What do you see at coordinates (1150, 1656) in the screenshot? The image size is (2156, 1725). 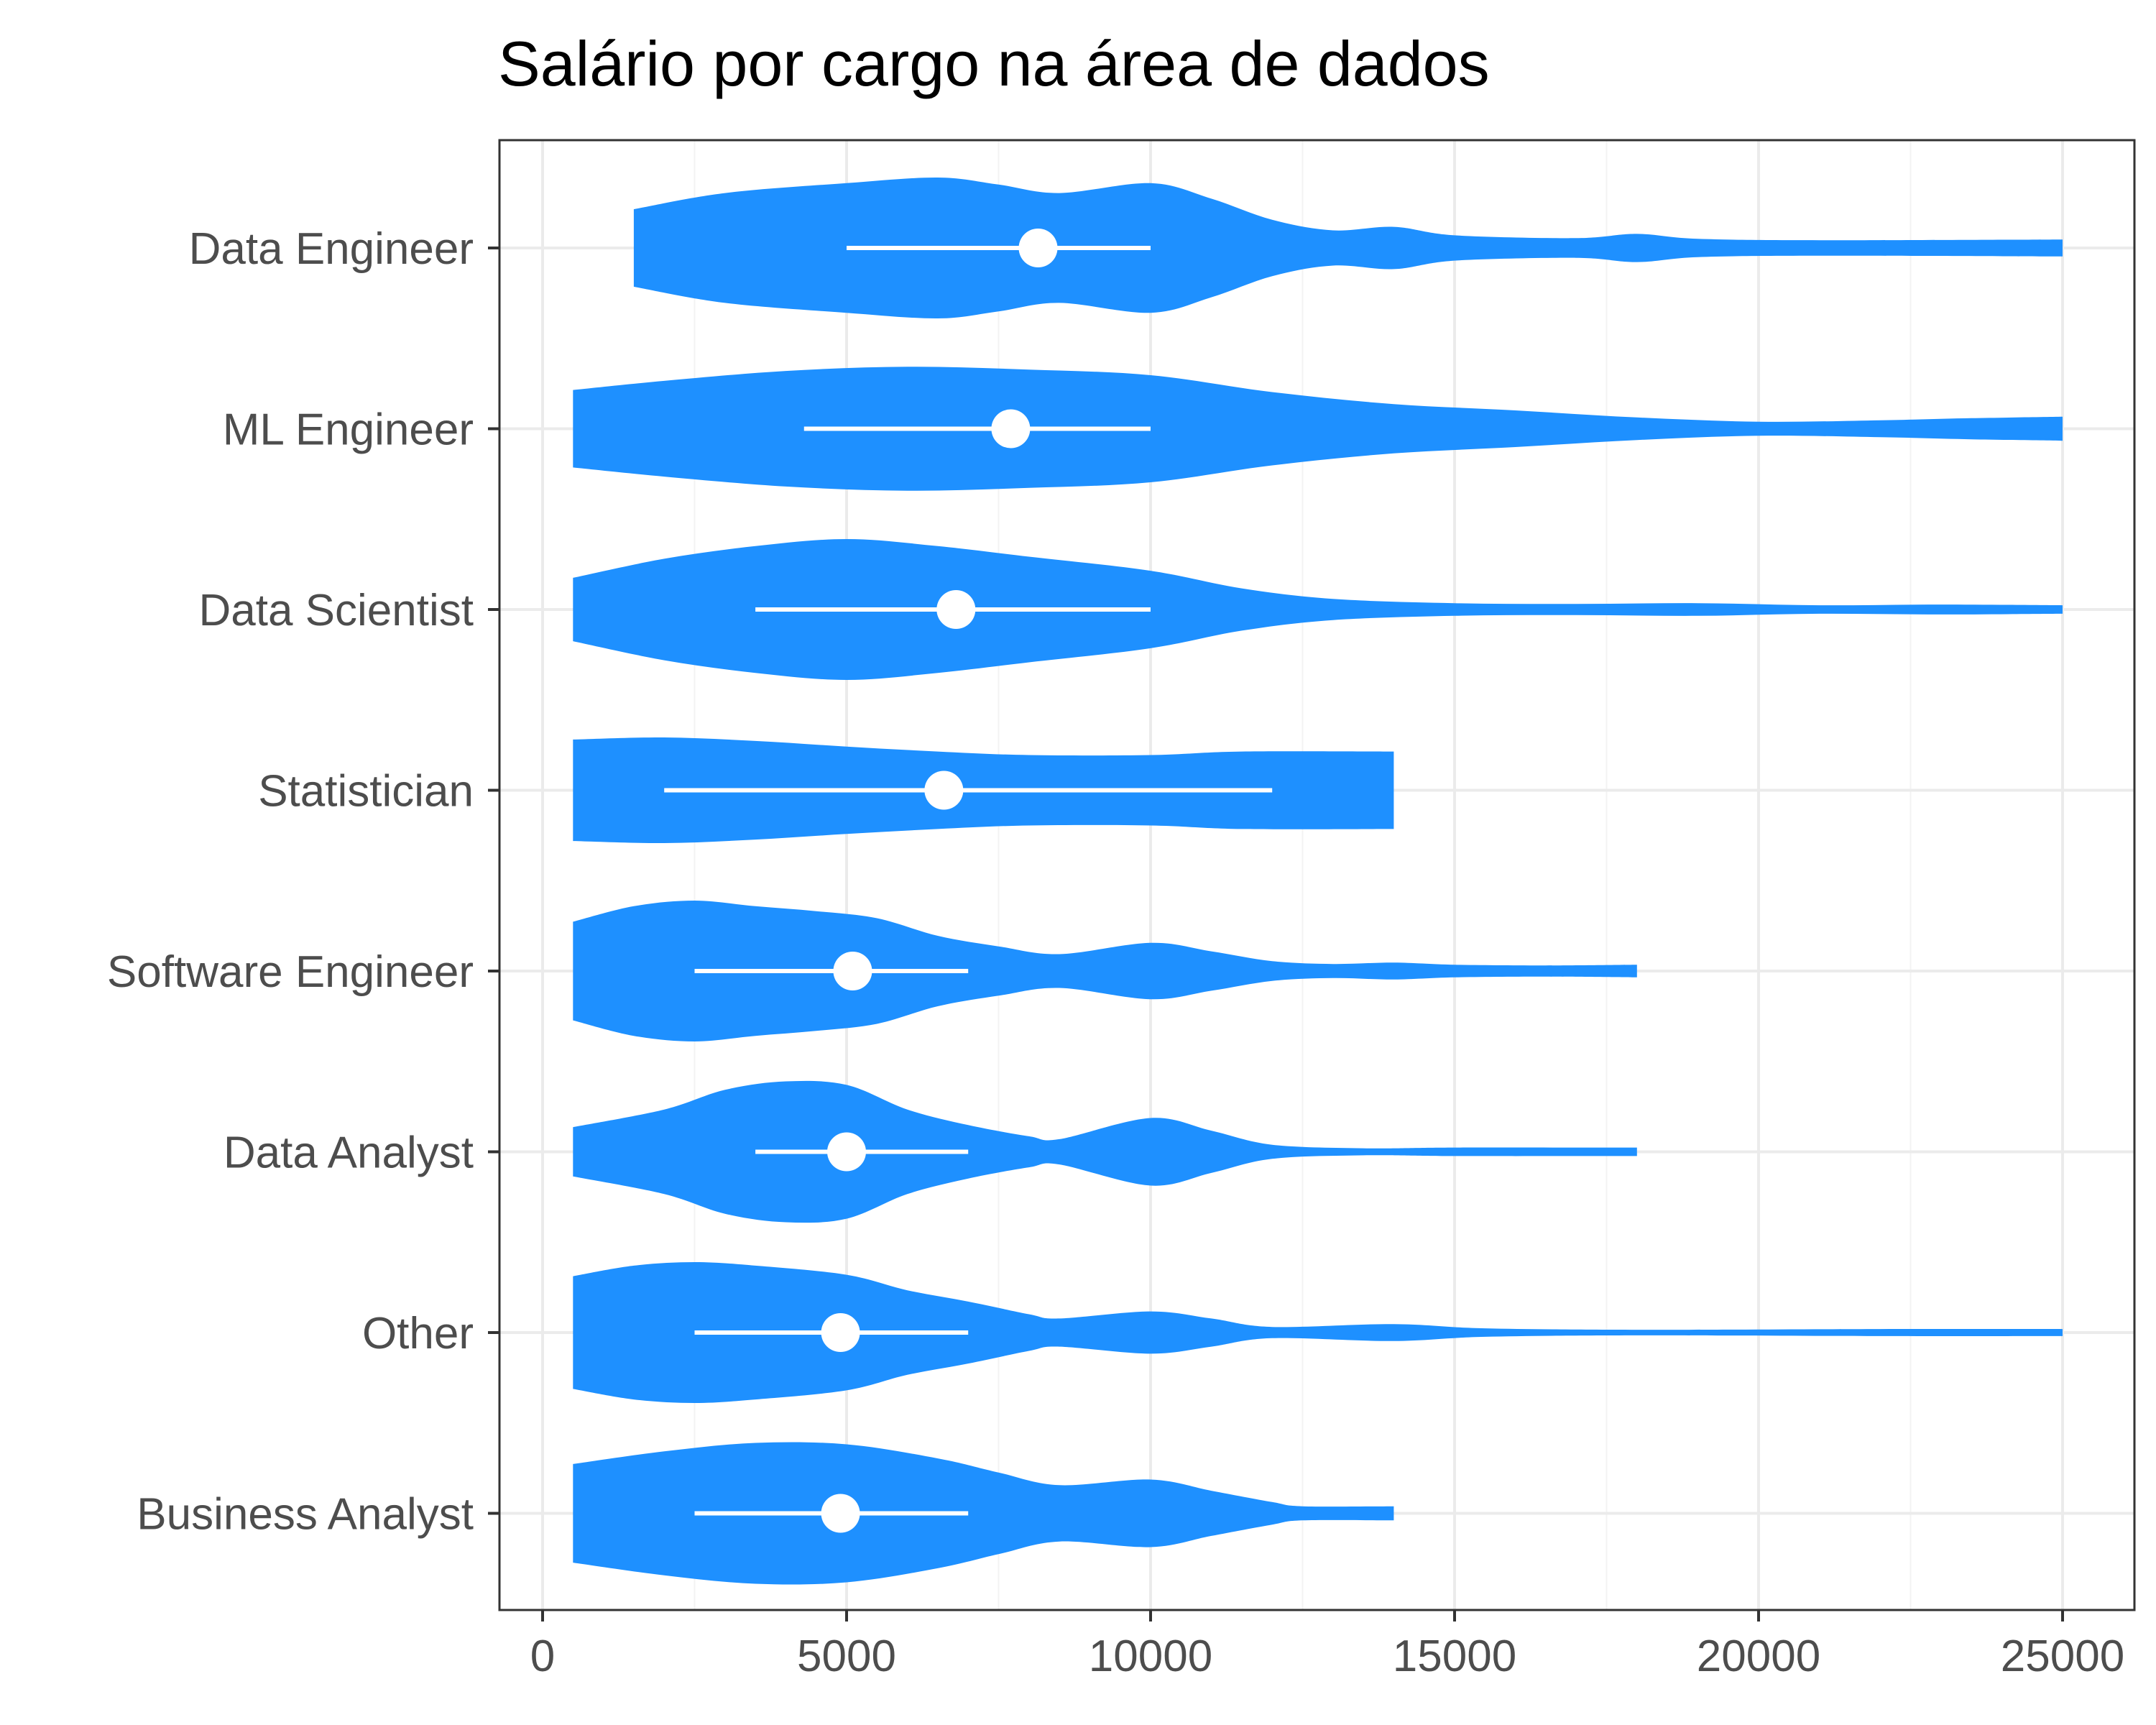 I see `x-tick-label: 10000` at bounding box center [1150, 1656].